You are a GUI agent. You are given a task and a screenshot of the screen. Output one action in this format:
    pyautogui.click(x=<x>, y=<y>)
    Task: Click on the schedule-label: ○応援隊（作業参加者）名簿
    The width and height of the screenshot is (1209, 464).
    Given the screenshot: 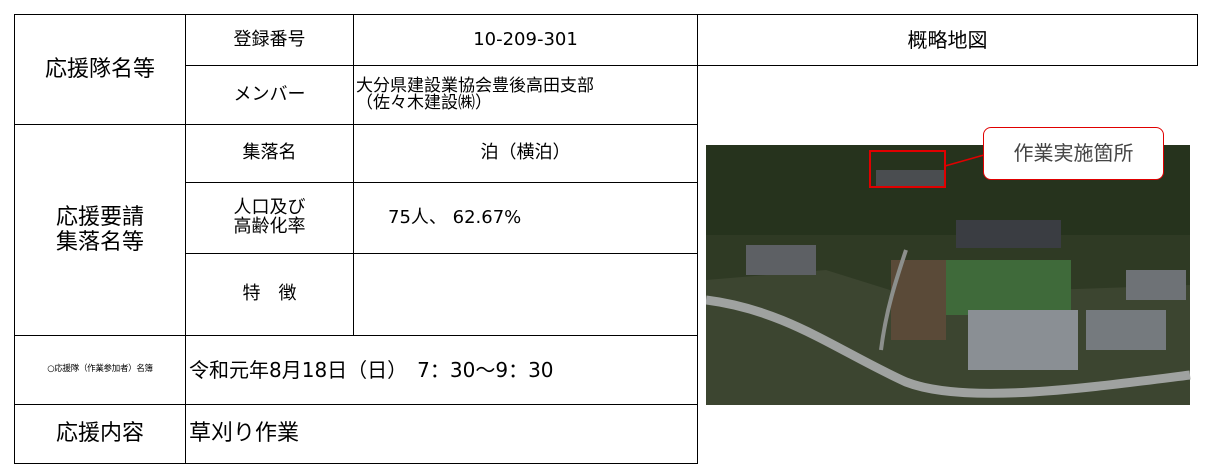 What is the action you would take?
    pyautogui.click(x=100, y=370)
    